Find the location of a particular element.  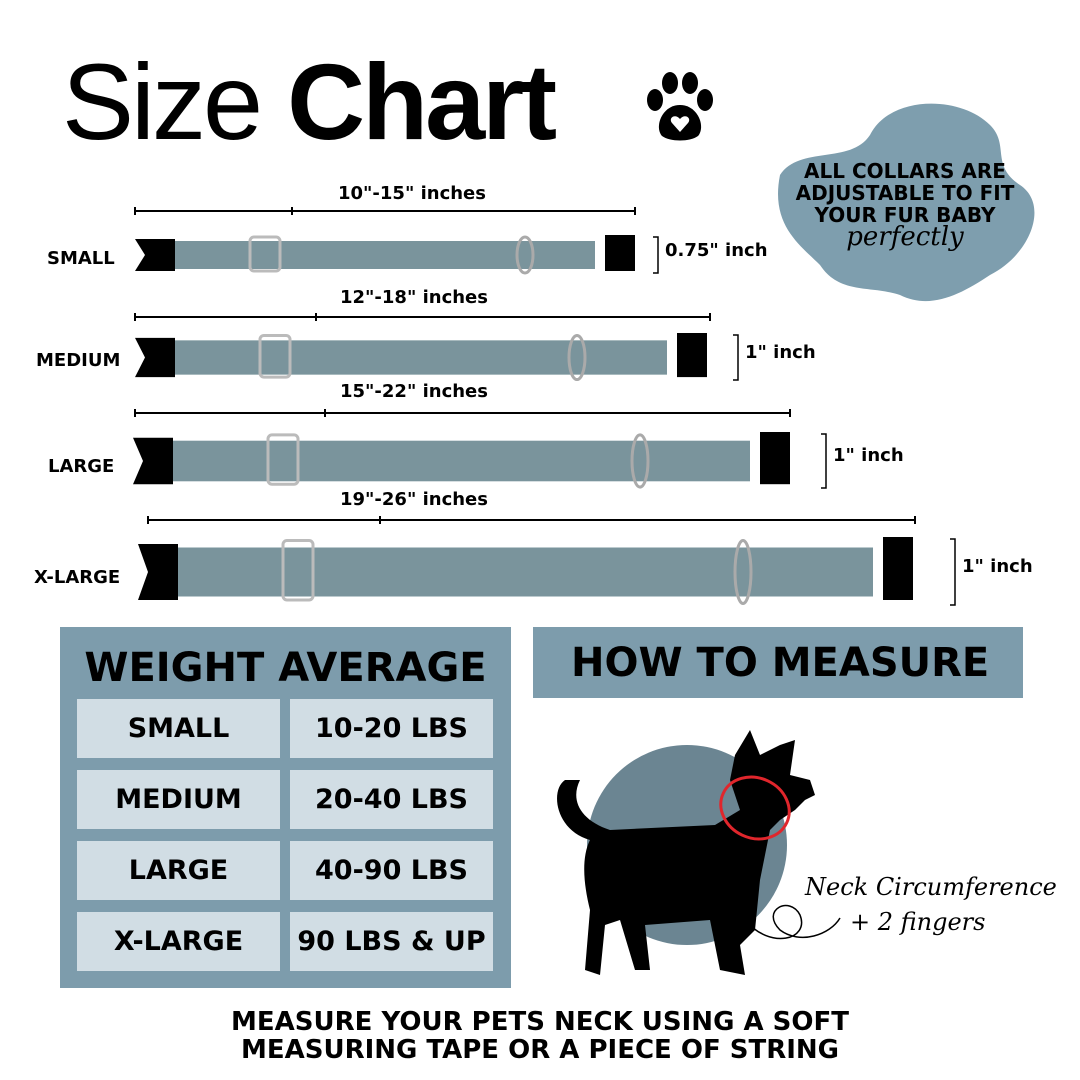

weight-cell-weight: 10-20 LBS is located at coordinates (391, 728).